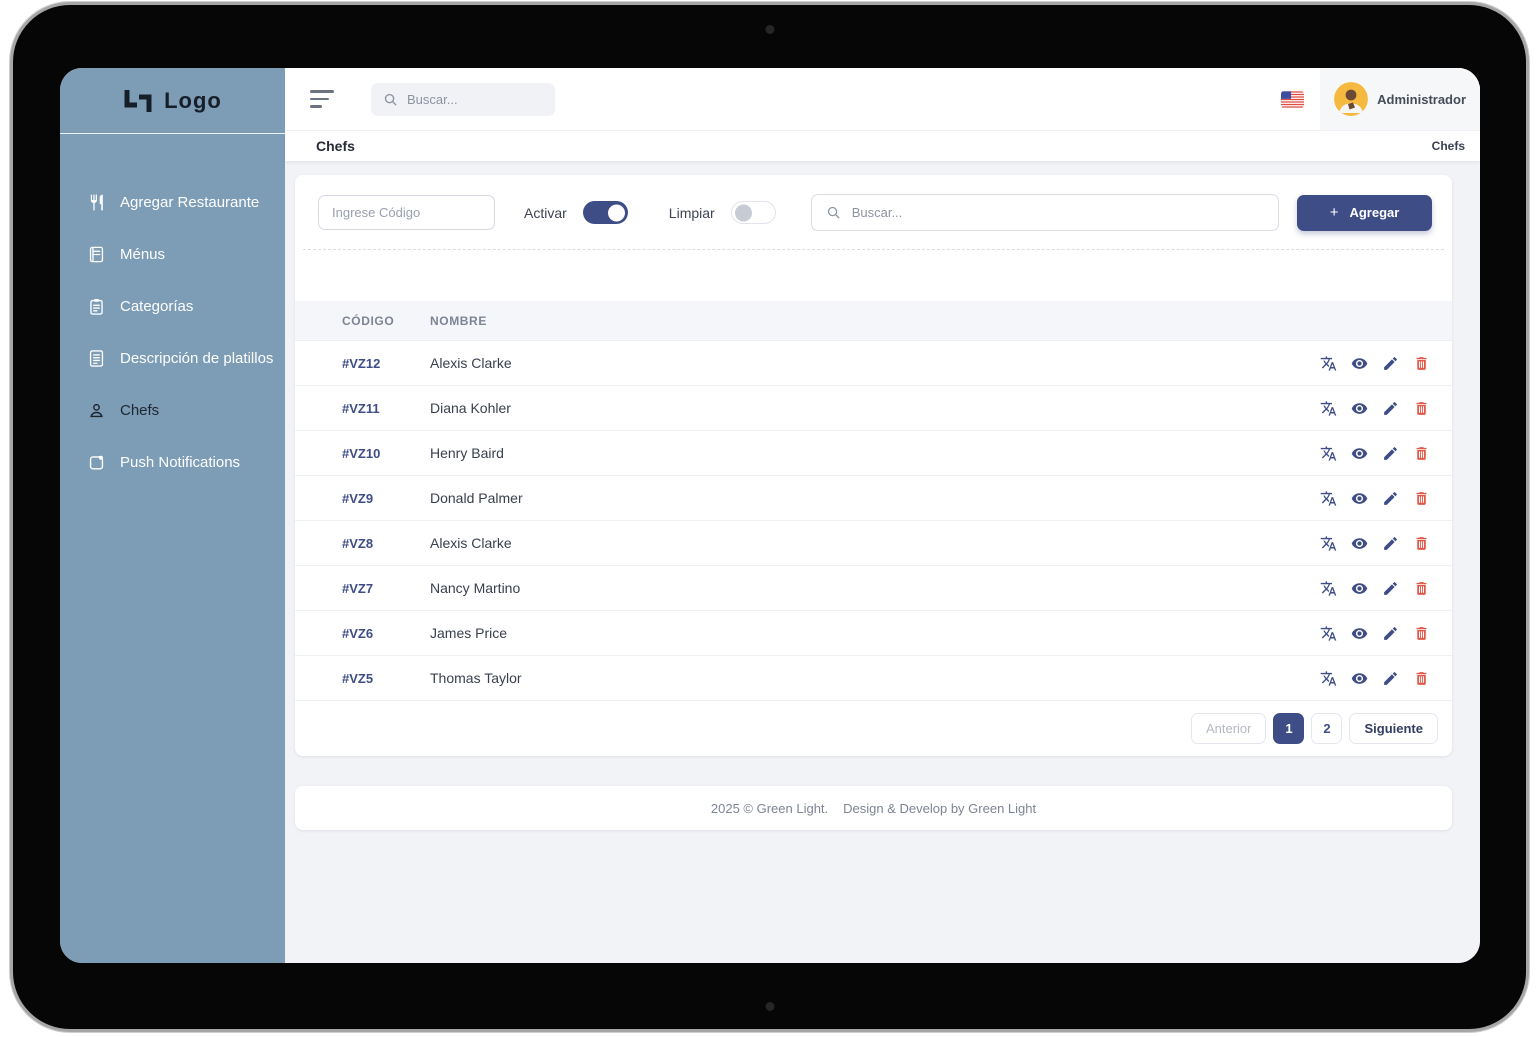 The image size is (1539, 1037). Describe the element at coordinates (172, 410) in the screenshot. I see `sidebar-item-chefs: Chefs` at that location.